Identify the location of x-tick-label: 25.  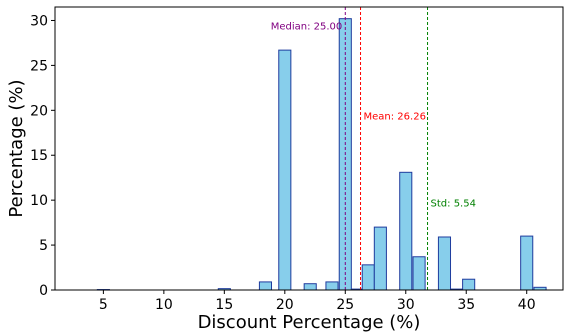
(345, 305).